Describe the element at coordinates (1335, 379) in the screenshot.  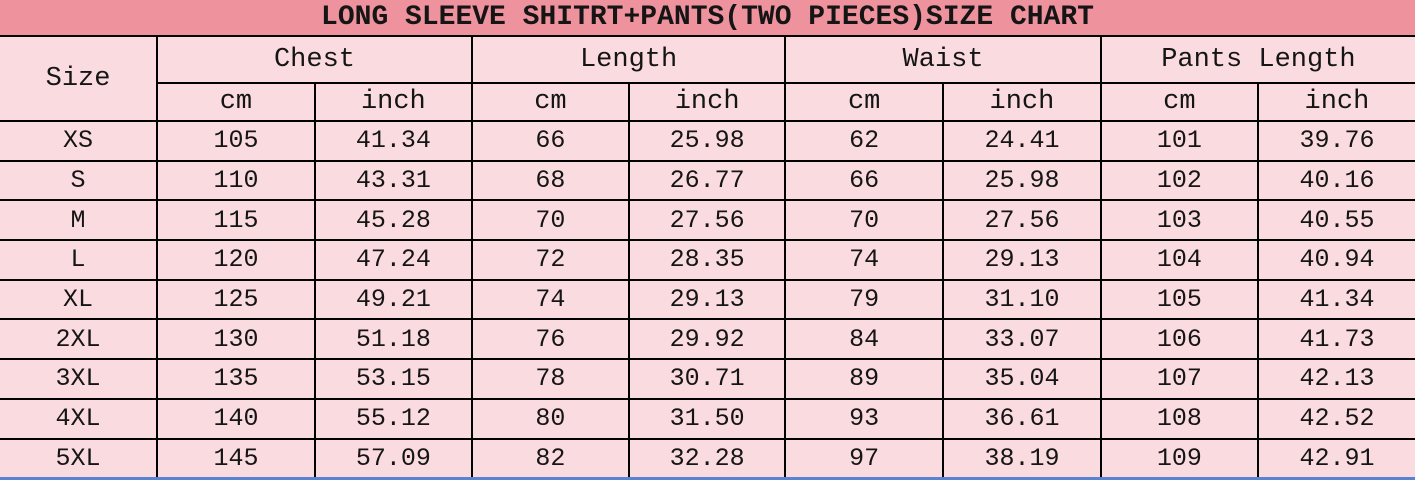
I see `table-cell: 42.13` at that location.